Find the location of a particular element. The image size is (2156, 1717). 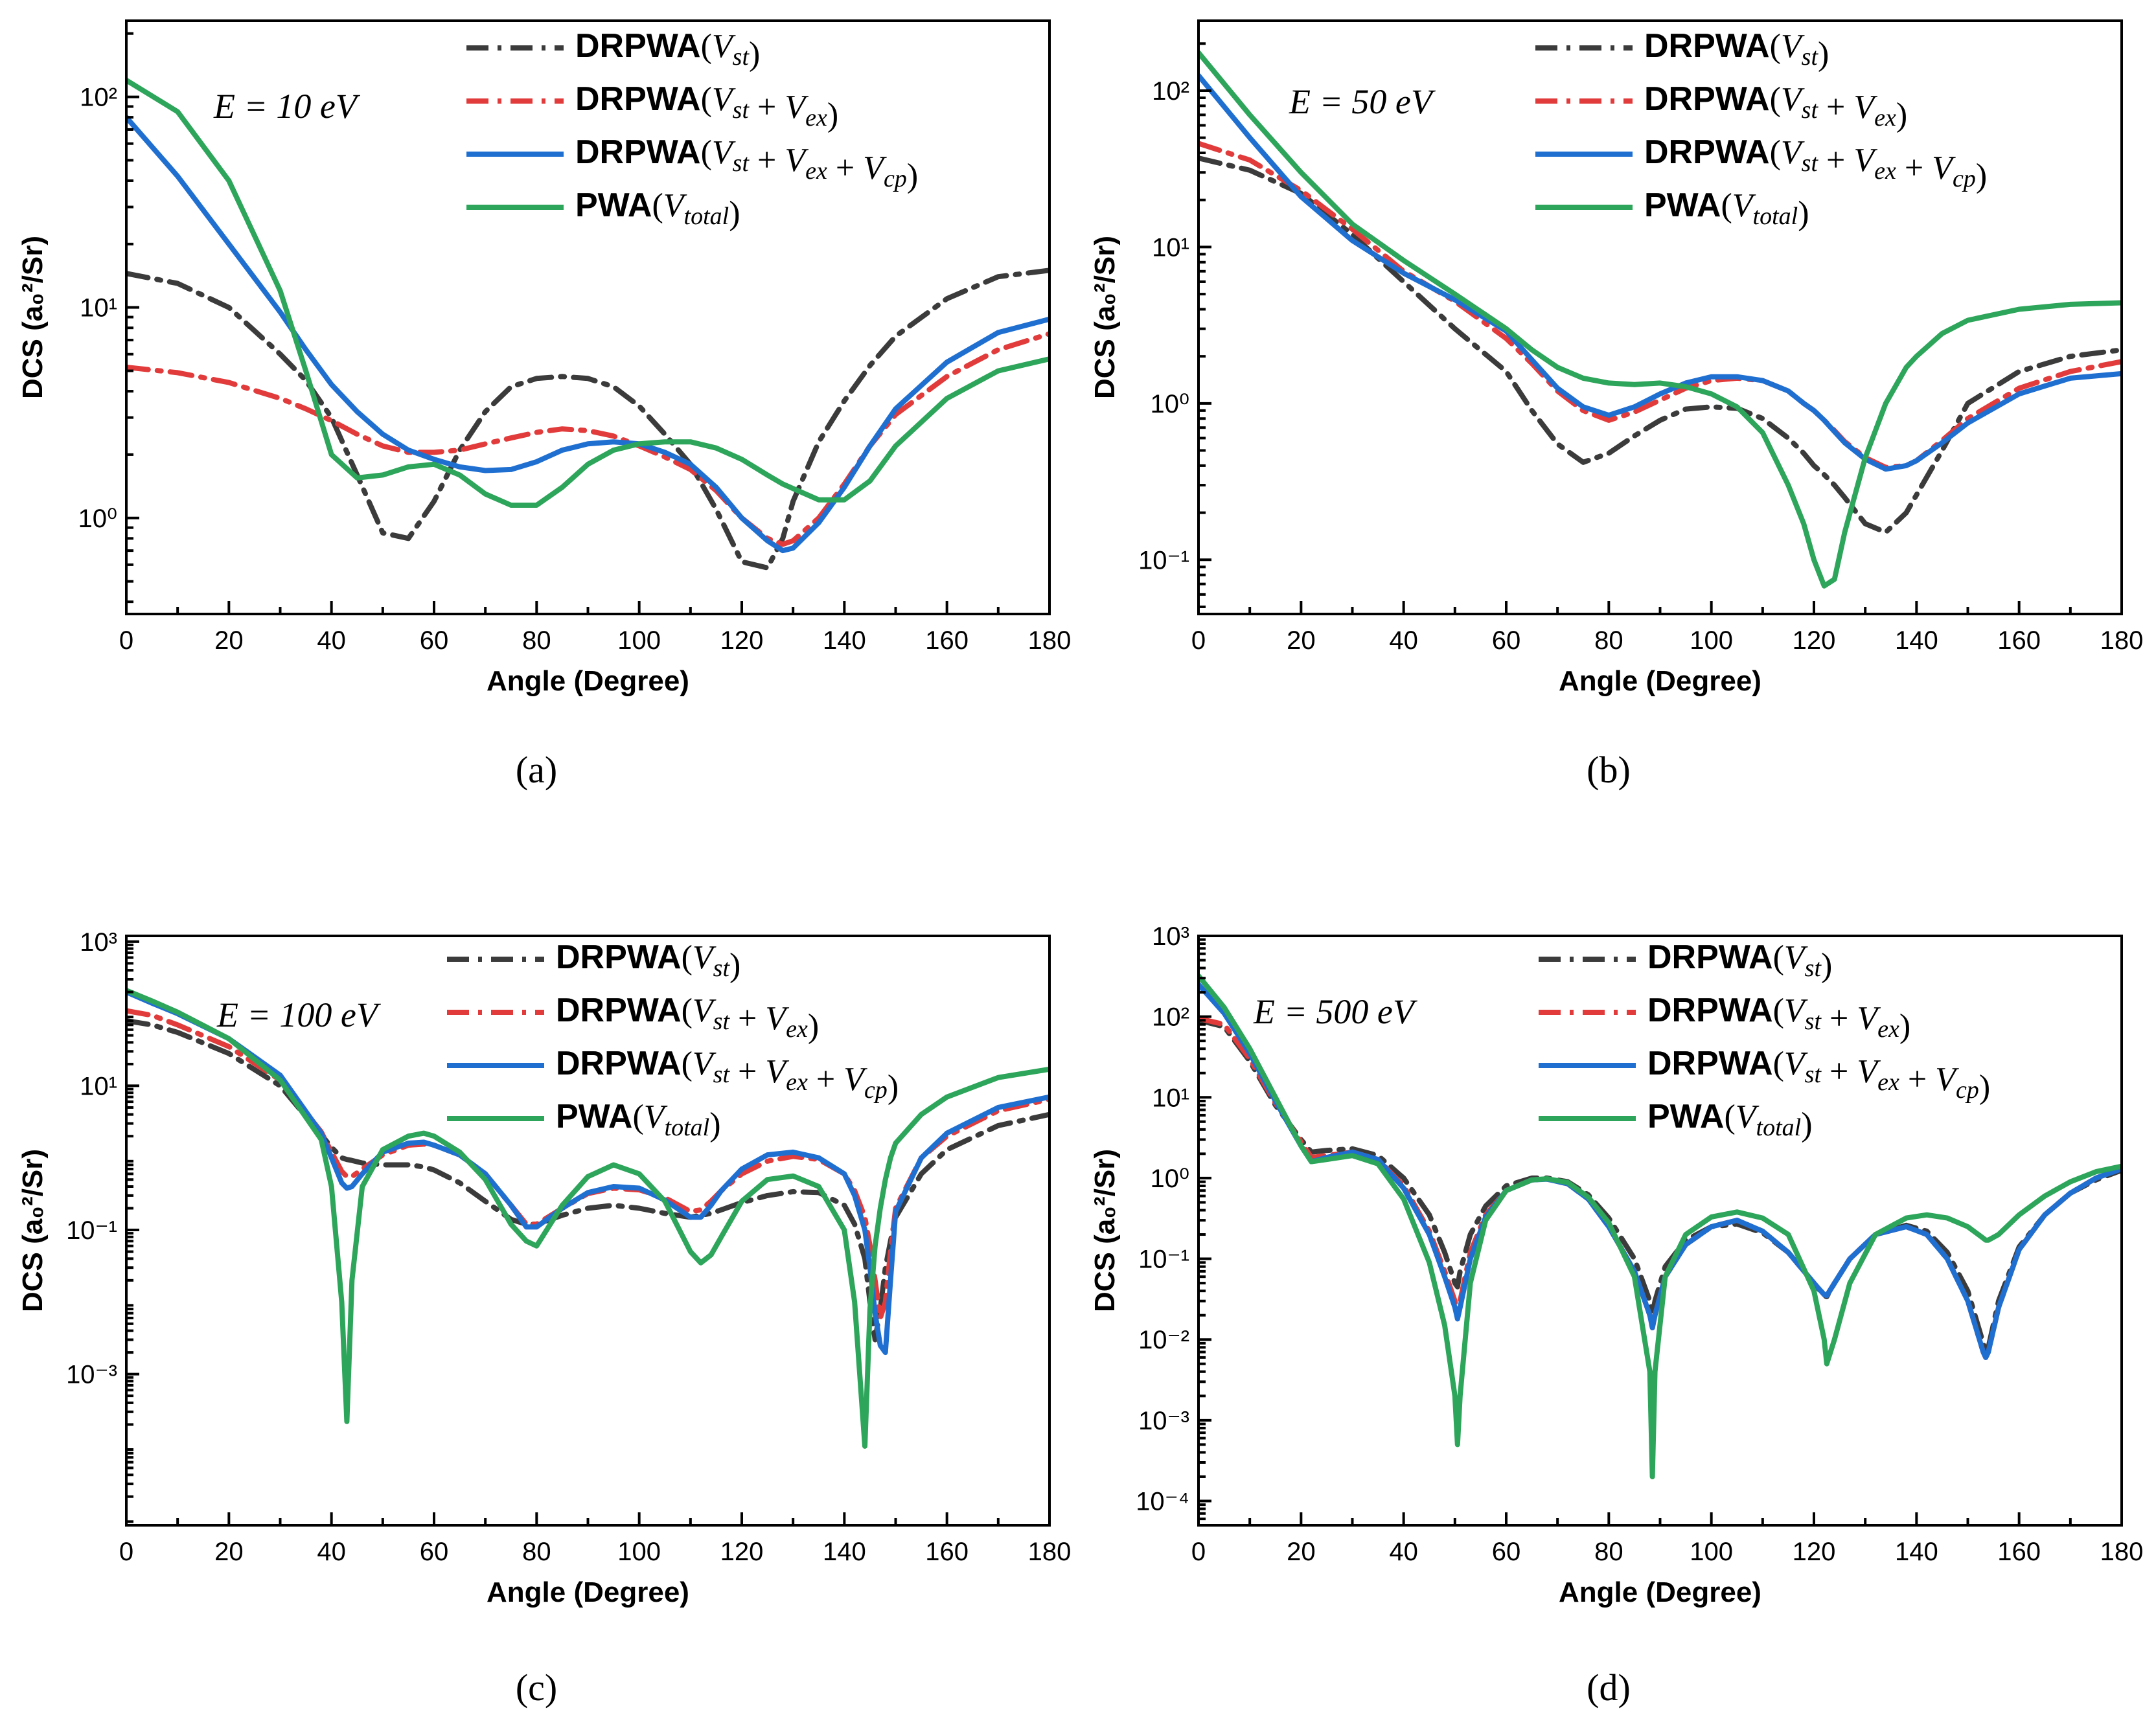

panel-caption: (d) is located at coordinates (1609, 1687).